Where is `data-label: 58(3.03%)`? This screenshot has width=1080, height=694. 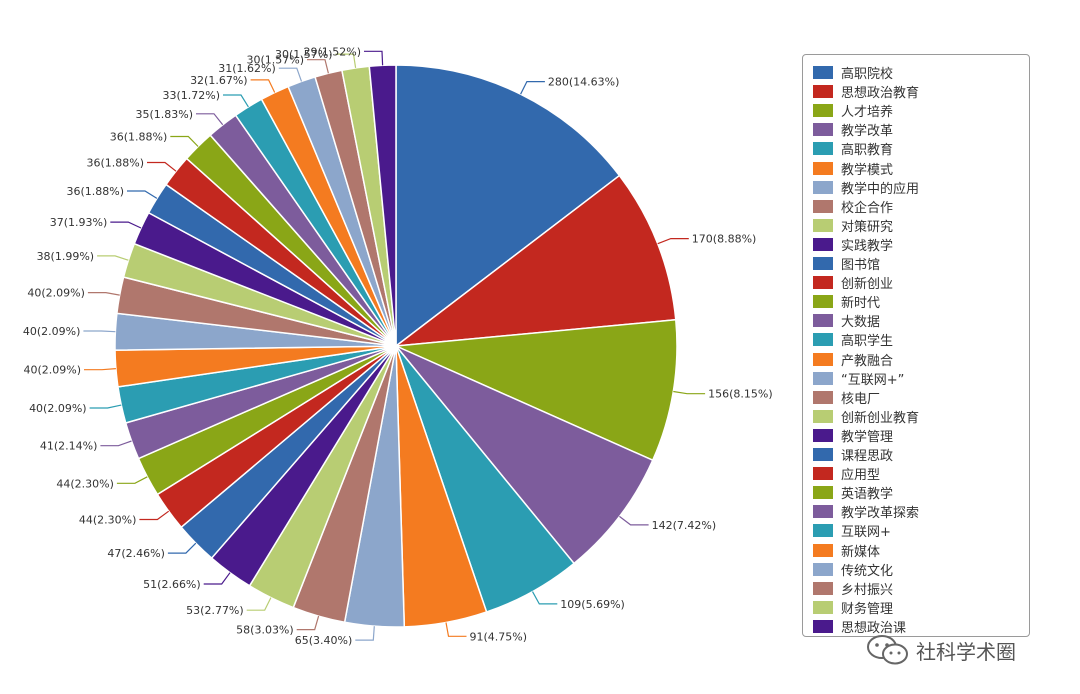
data-label: 58(3.03%) is located at coordinates (265, 630).